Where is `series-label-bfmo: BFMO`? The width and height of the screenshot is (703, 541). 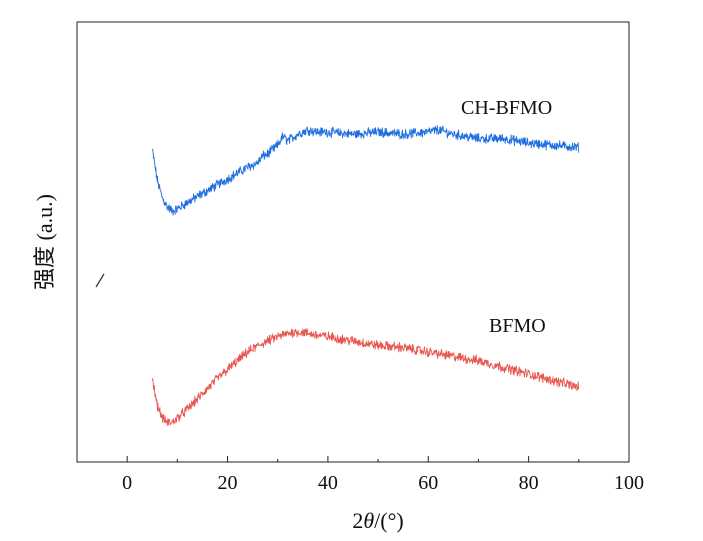 series-label-bfmo: BFMO is located at coordinates (517, 326).